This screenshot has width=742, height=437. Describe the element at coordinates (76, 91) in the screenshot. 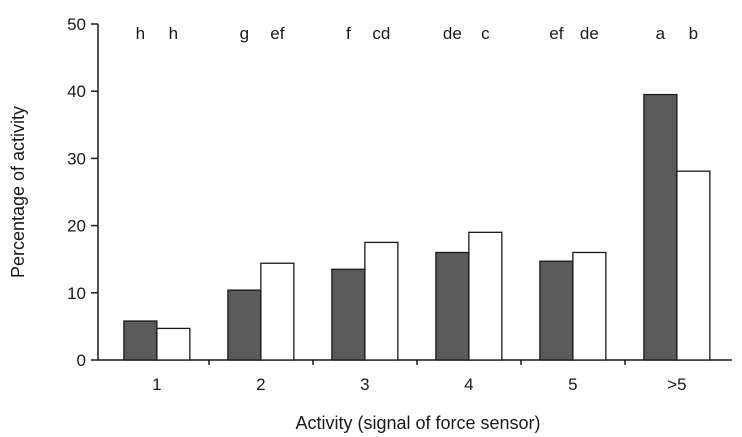

I see `y-tick-label-4: 40` at that location.